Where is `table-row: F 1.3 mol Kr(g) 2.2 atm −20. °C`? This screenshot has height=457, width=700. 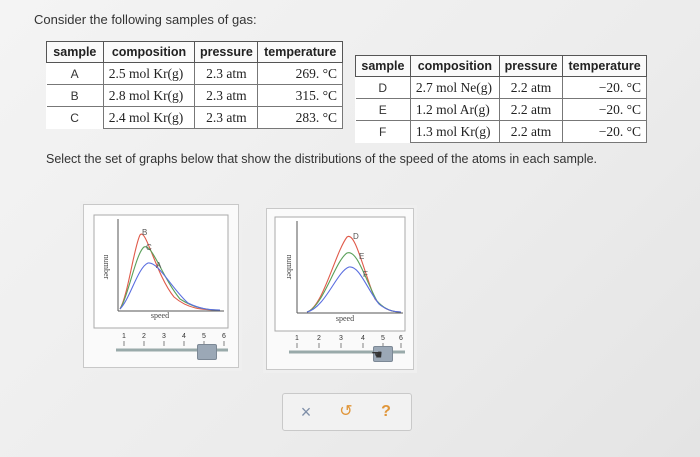
table-row: F 1.3 mol Kr(g) 2.2 atm −20. °C is located at coordinates (501, 131).